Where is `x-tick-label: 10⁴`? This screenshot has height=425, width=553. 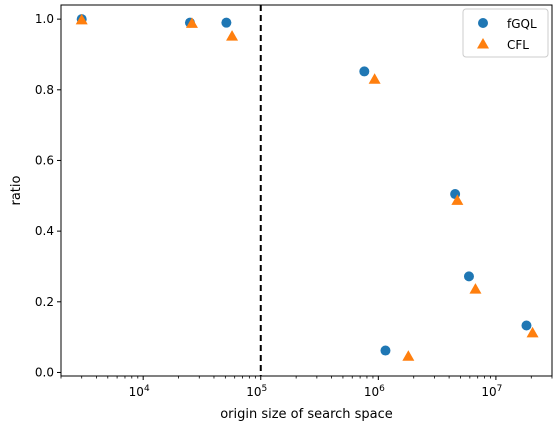 x-tick-label: 10⁴ is located at coordinates (139, 391).